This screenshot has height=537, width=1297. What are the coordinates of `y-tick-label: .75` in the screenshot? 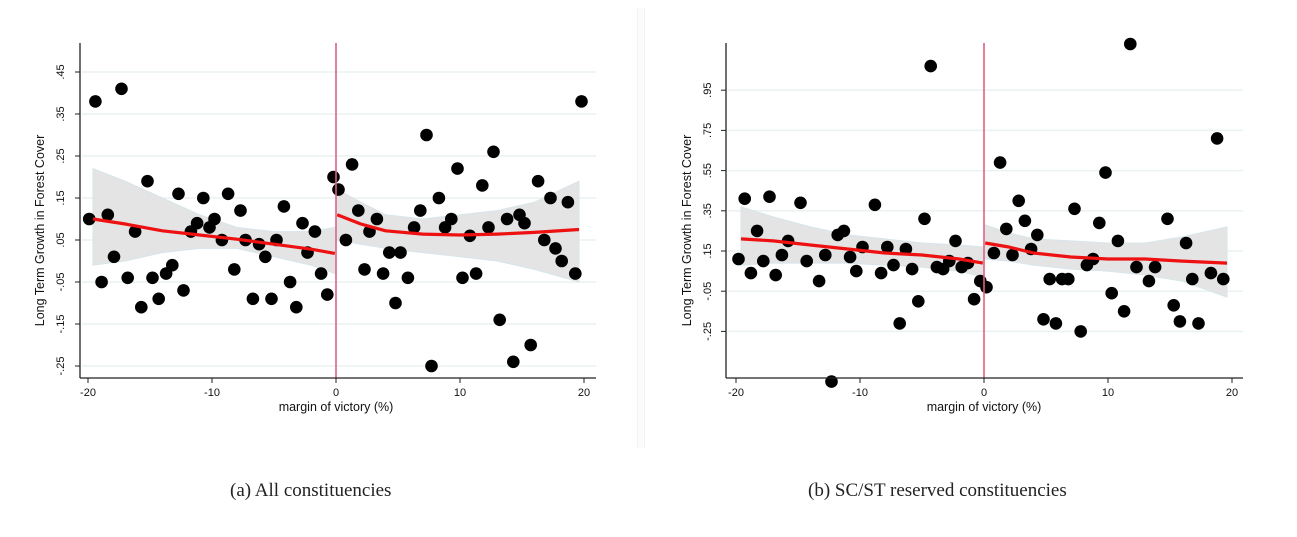 It's located at (708, 130).